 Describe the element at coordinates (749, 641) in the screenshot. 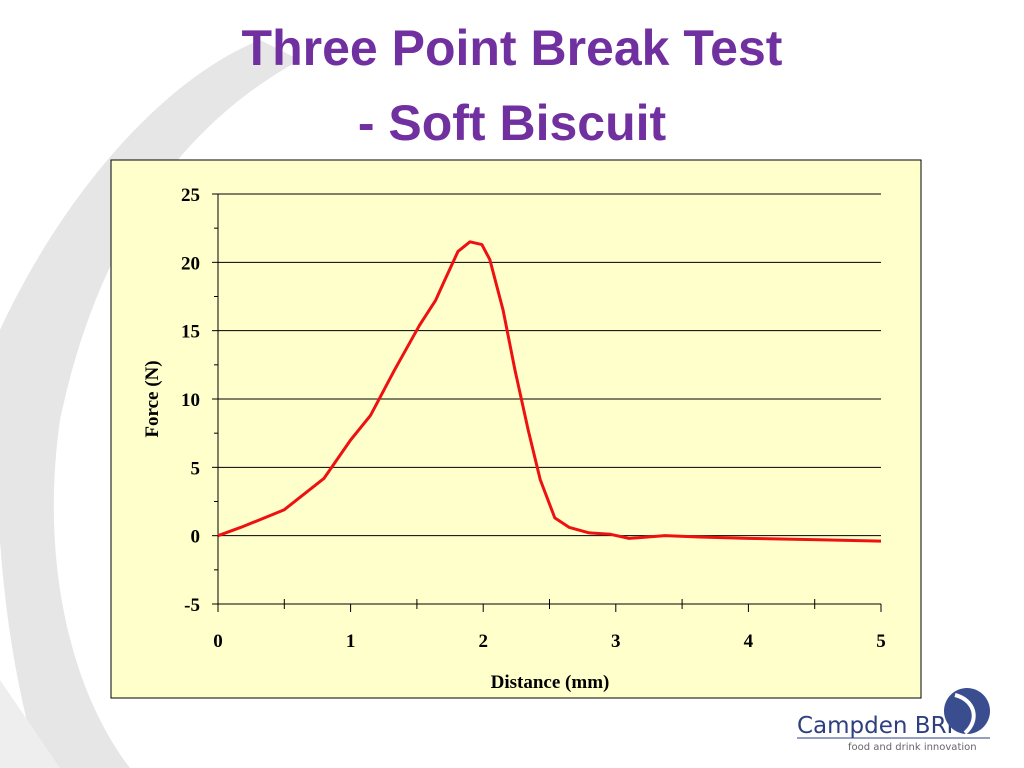

I see `x-tick-label: 4` at that location.